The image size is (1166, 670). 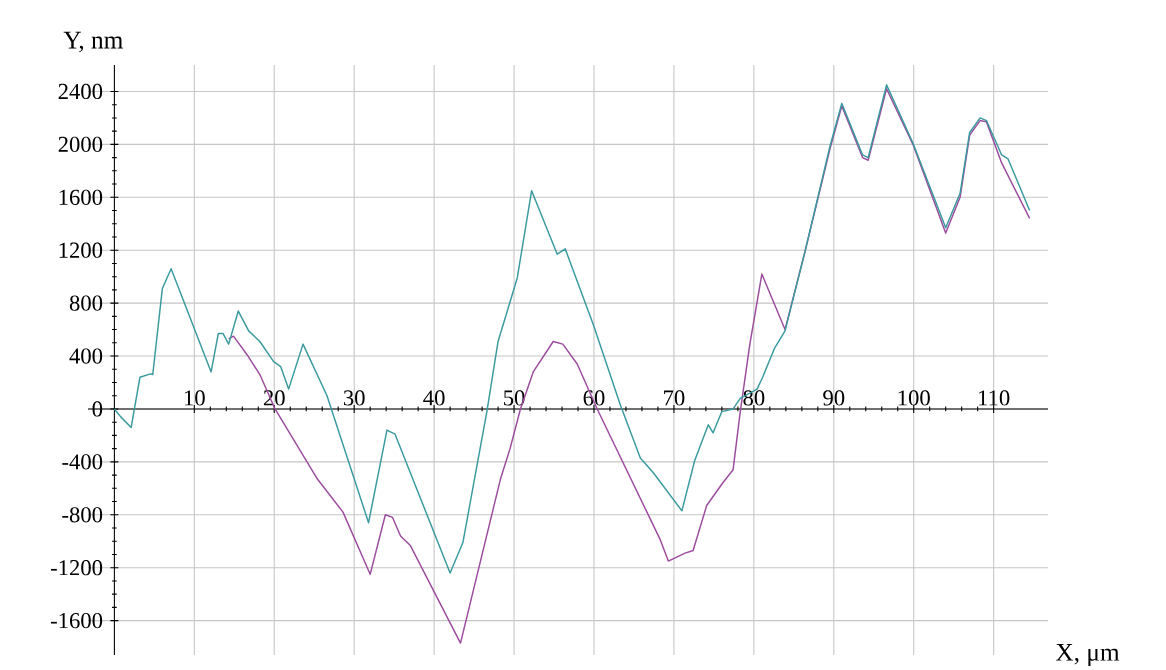 I want to click on y-tick-label: -1200, so click(x=76, y=567).